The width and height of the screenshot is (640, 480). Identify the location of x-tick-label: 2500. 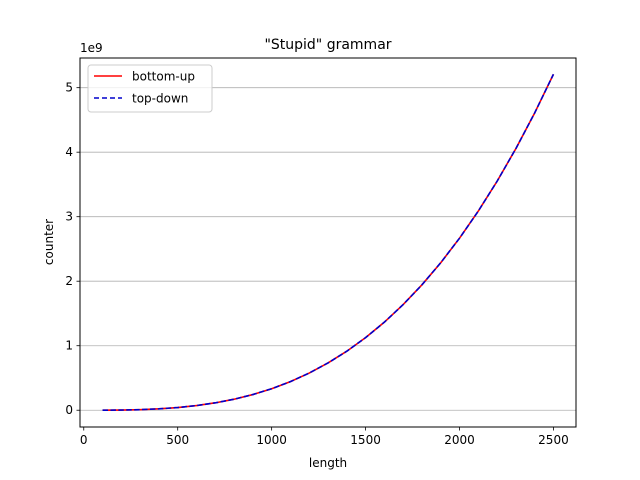
(553, 440).